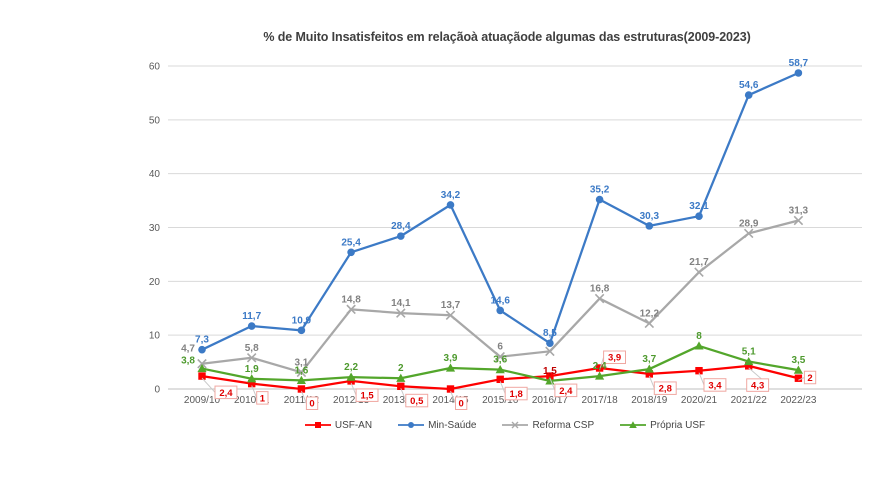 The height and width of the screenshot is (503, 894). I want to click on series-usf-an, so click(500, 377).